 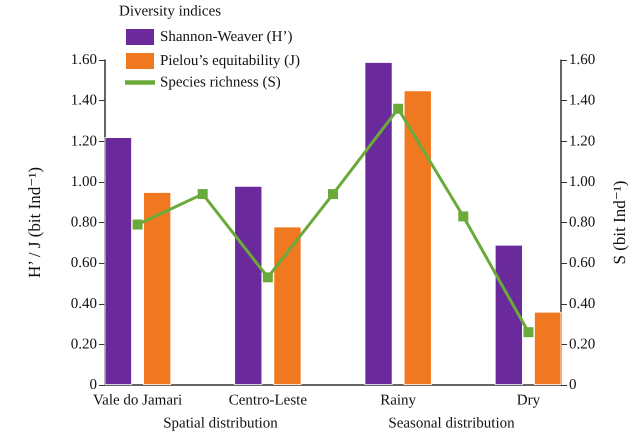 I want to click on y-axis-title: H’ / J (bit Ind⁻¹), so click(x=34, y=222).